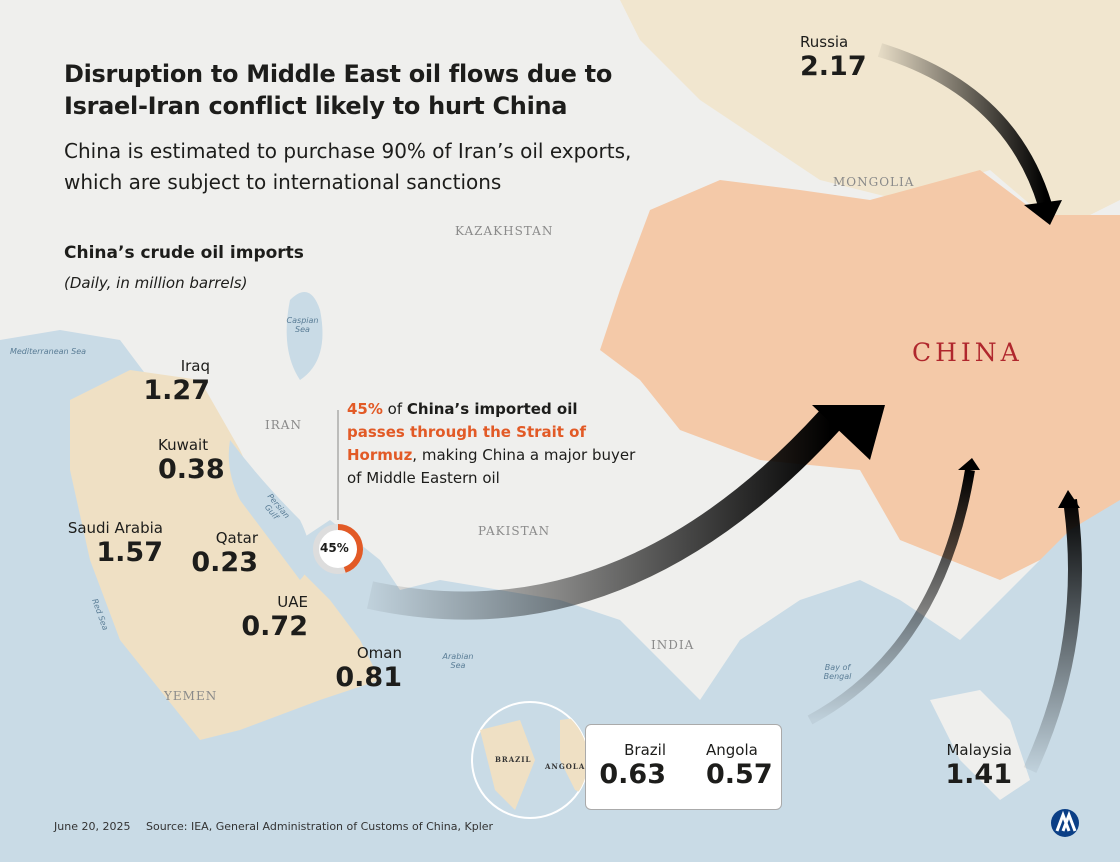 The height and width of the screenshot is (862, 1120). I want to click on source-value: 0.23, so click(224, 563).